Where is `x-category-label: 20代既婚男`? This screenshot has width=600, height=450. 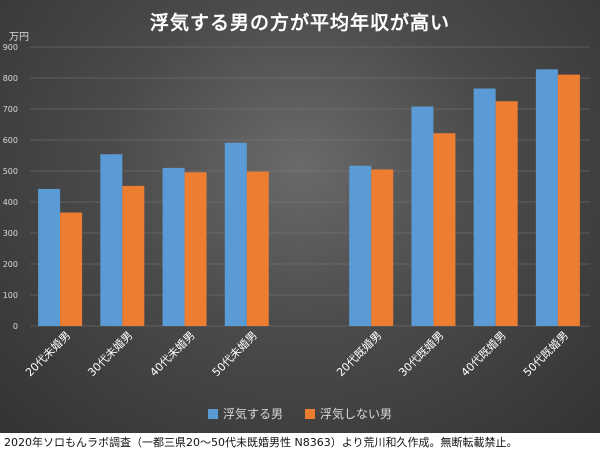
x-category-label: 20代既婚男 is located at coordinates (358, 353).